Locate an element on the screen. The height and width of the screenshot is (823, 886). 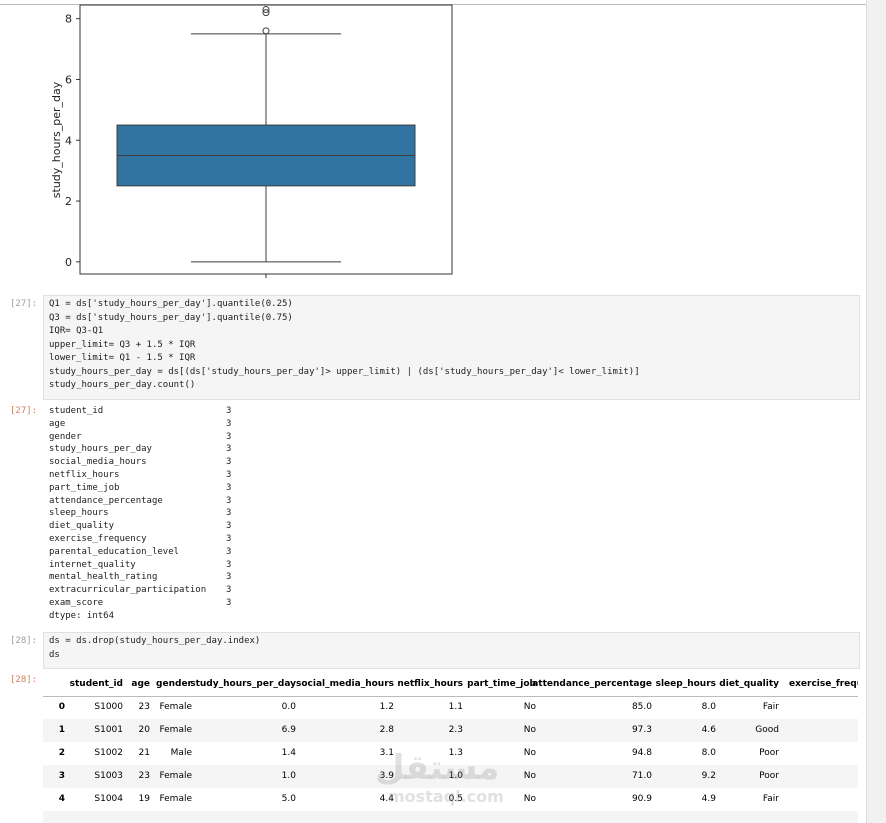
table-cell: 9.2 is located at coordinates (708, 776).